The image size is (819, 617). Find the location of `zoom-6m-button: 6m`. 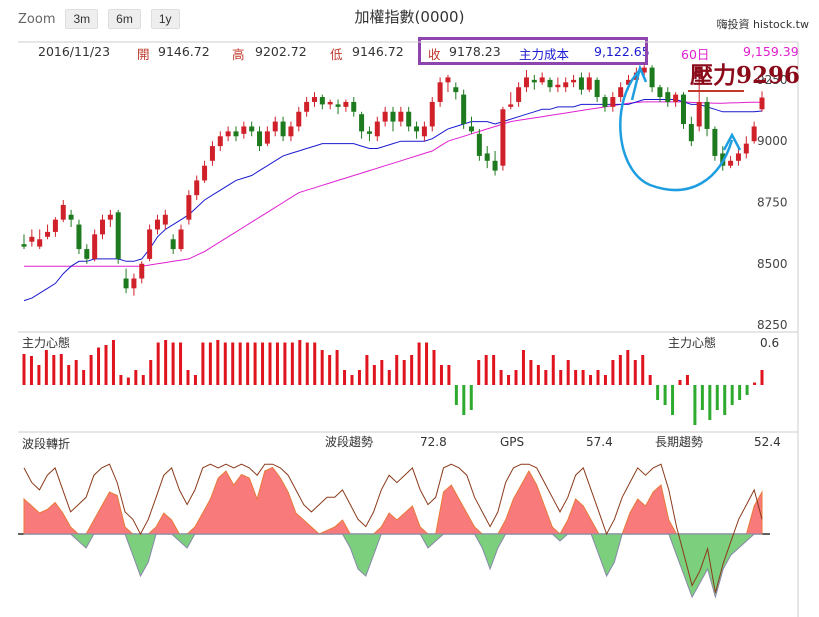

zoom-6m-button: 6m is located at coordinates (124, 19).